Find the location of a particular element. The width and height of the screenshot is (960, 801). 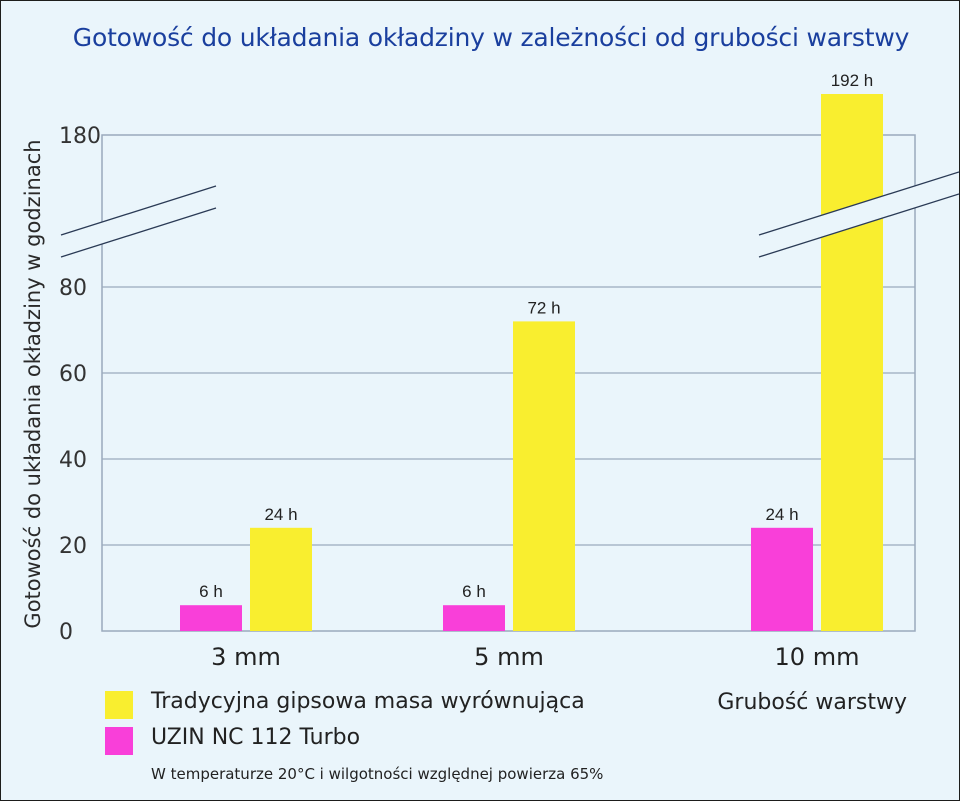

y-tick-label: 80 is located at coordinates (73, 288).